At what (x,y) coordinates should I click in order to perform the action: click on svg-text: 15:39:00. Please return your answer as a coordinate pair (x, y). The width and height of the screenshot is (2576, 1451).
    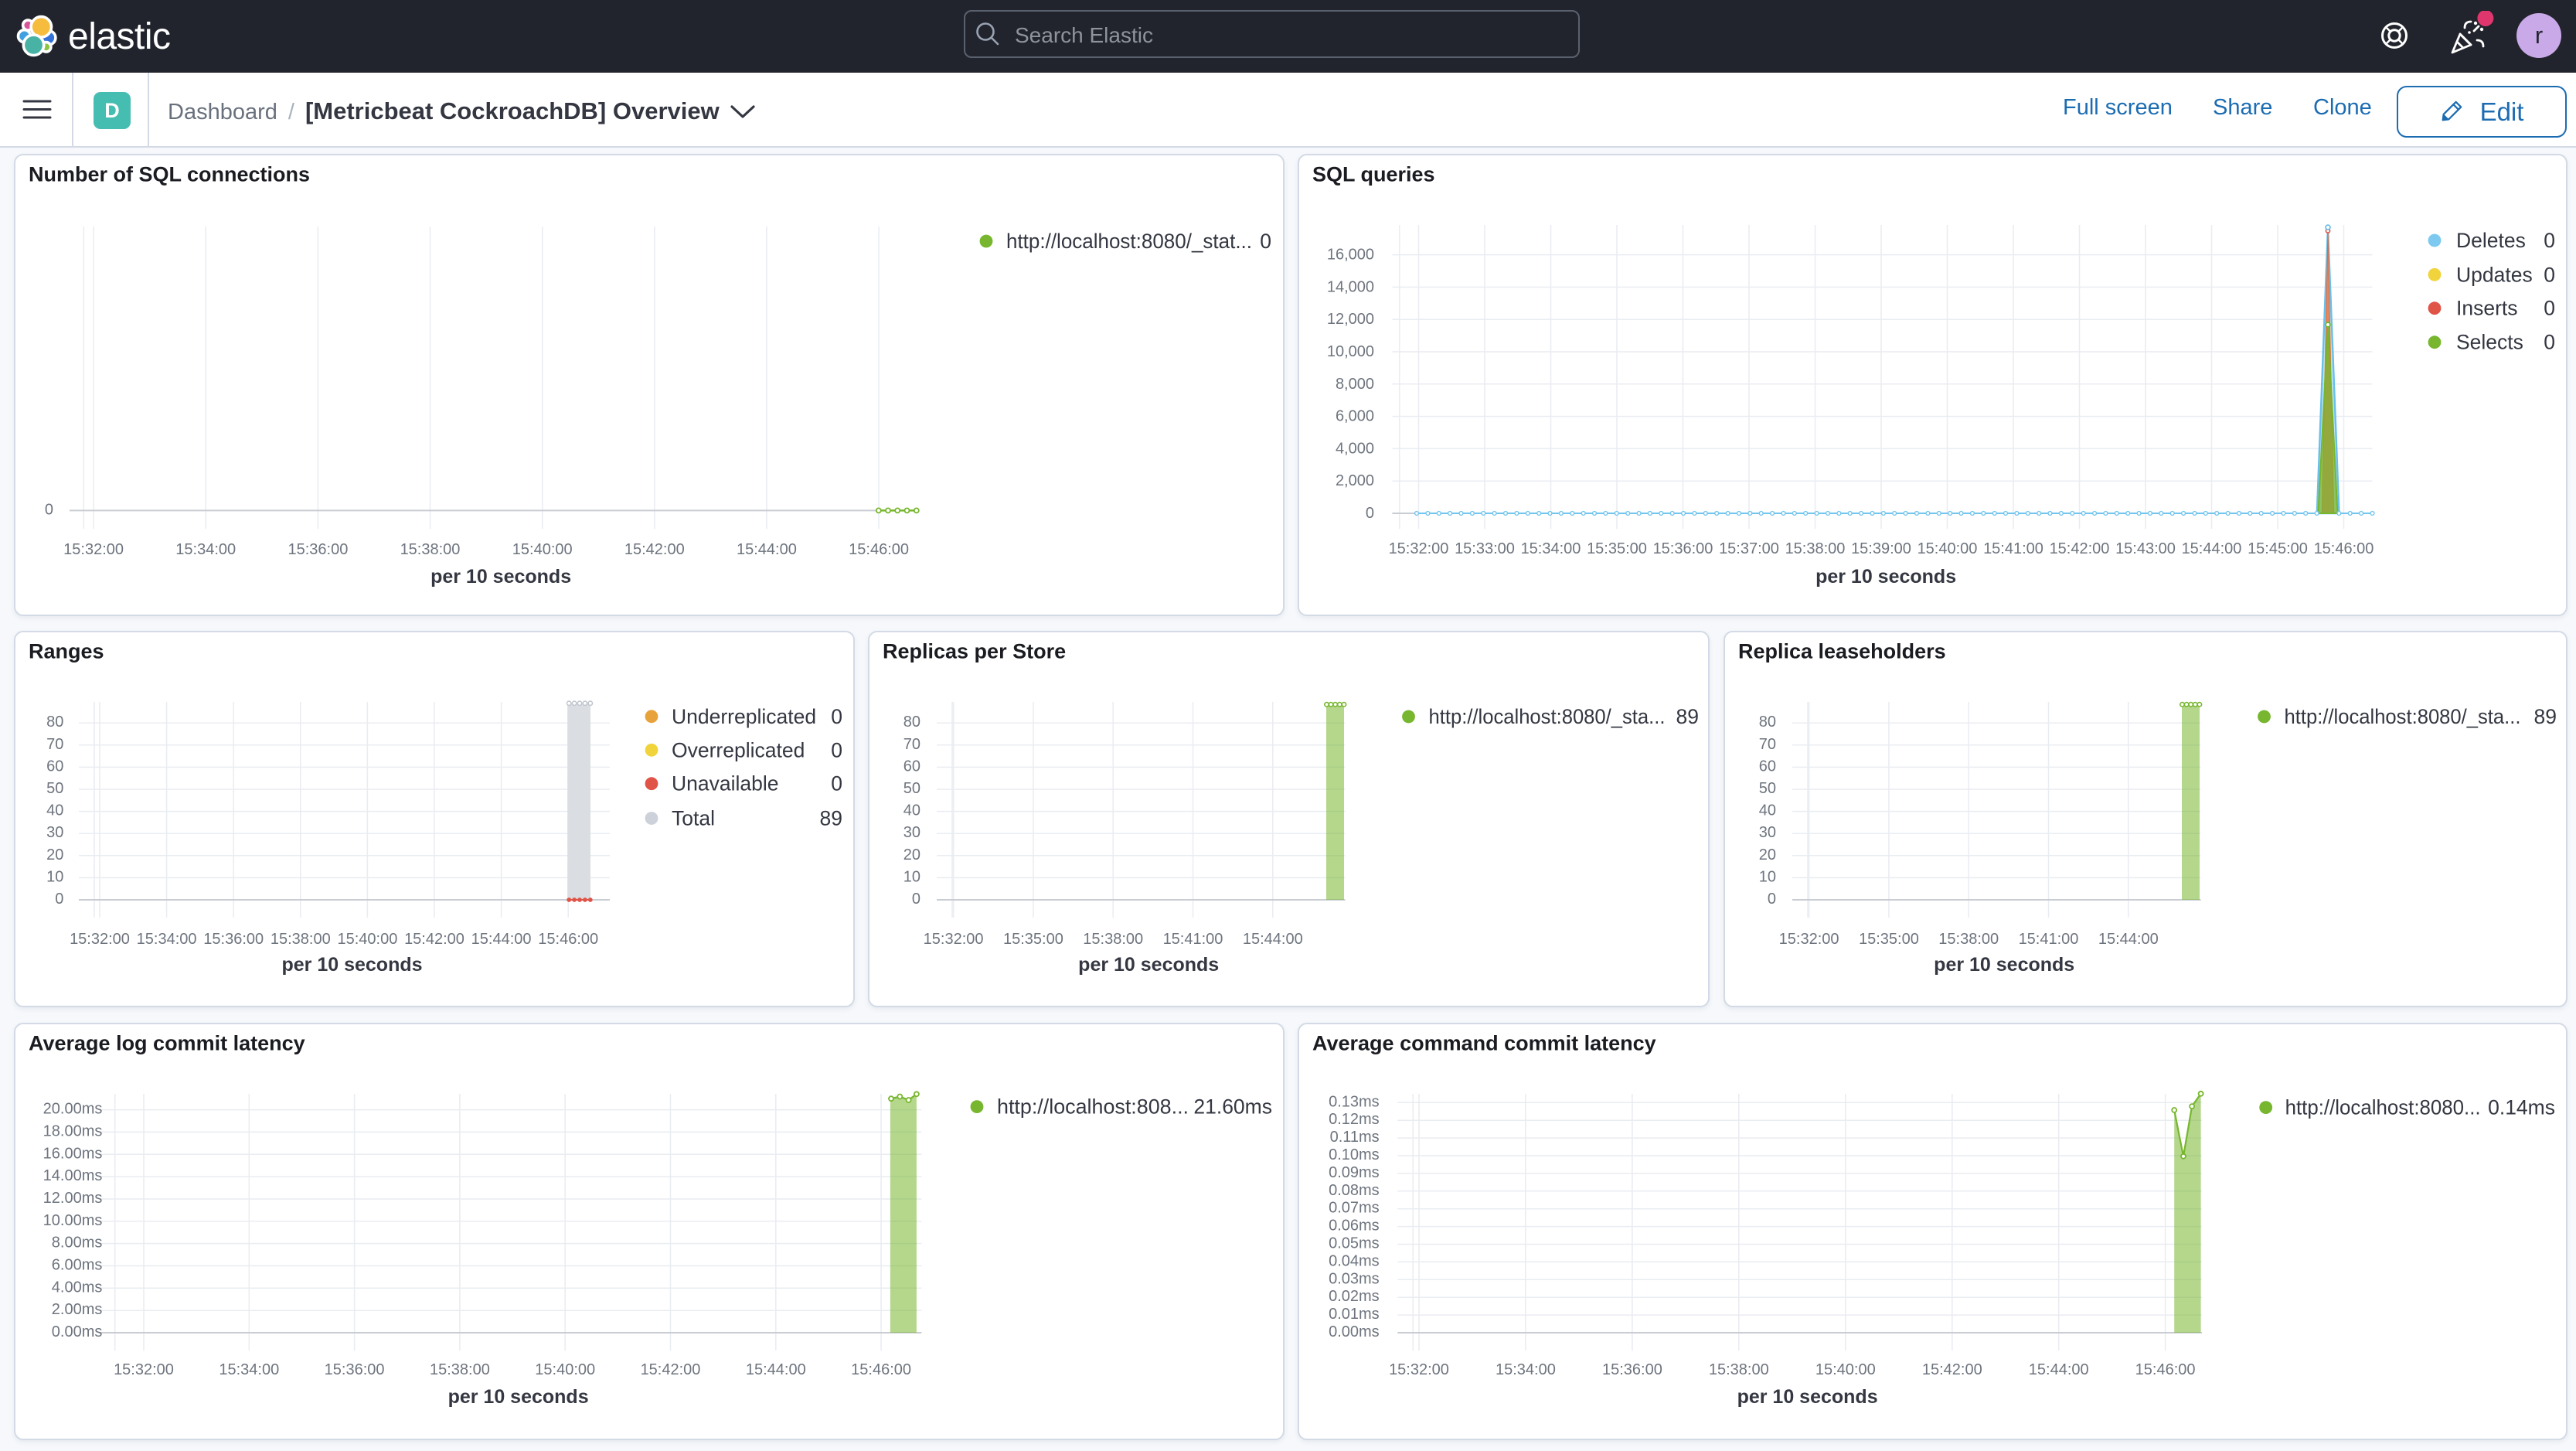
    Looking at the image, I should click on (1881, 548).